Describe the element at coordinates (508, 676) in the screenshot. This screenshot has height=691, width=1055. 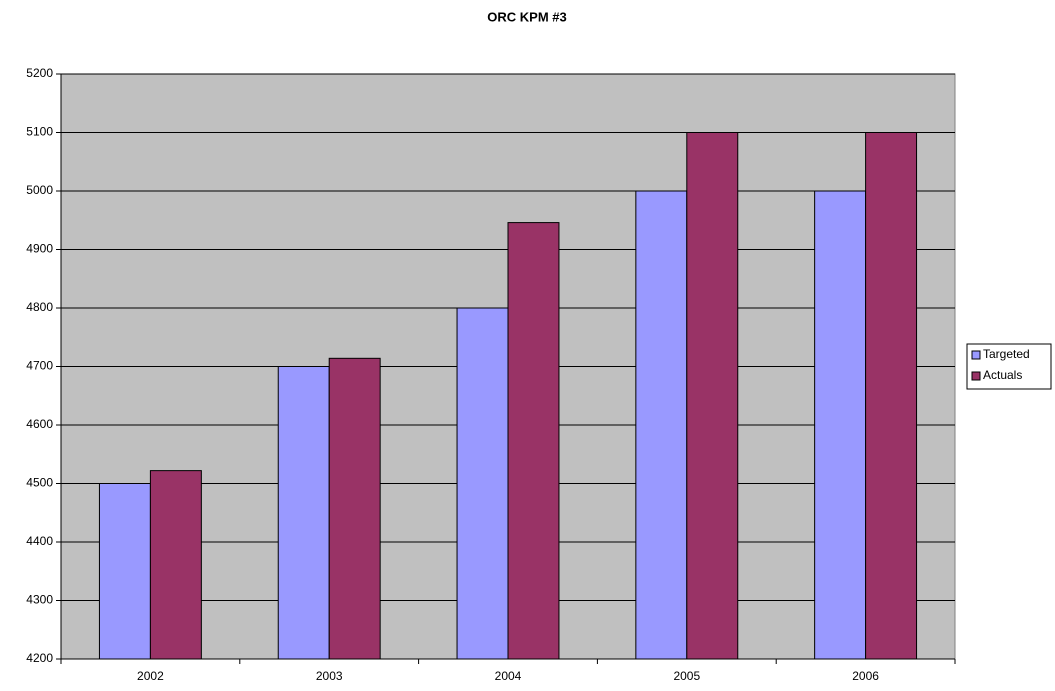
I see `x-tick-label: 2004` at that location.